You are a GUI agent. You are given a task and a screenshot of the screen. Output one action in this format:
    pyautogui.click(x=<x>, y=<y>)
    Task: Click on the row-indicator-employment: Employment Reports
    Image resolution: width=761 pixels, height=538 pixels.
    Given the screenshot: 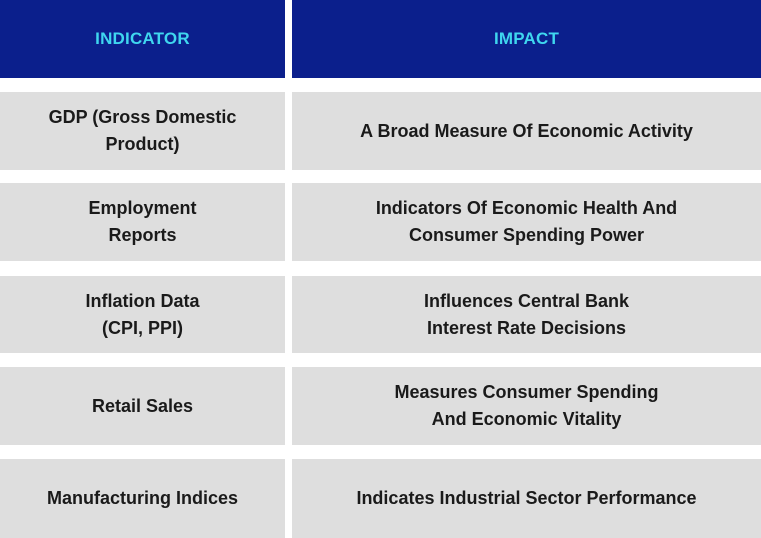 What is the action you would take?
    pyautogui.click(x=142, y=222)
    